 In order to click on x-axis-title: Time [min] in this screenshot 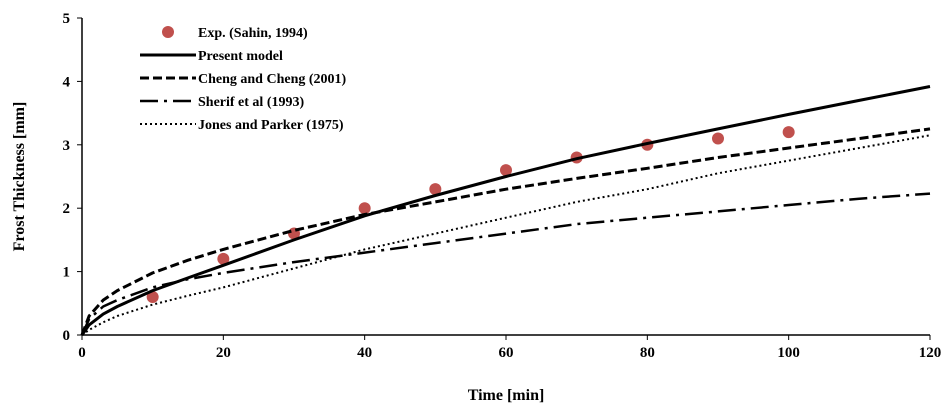, I will do `click(506, 395)`.